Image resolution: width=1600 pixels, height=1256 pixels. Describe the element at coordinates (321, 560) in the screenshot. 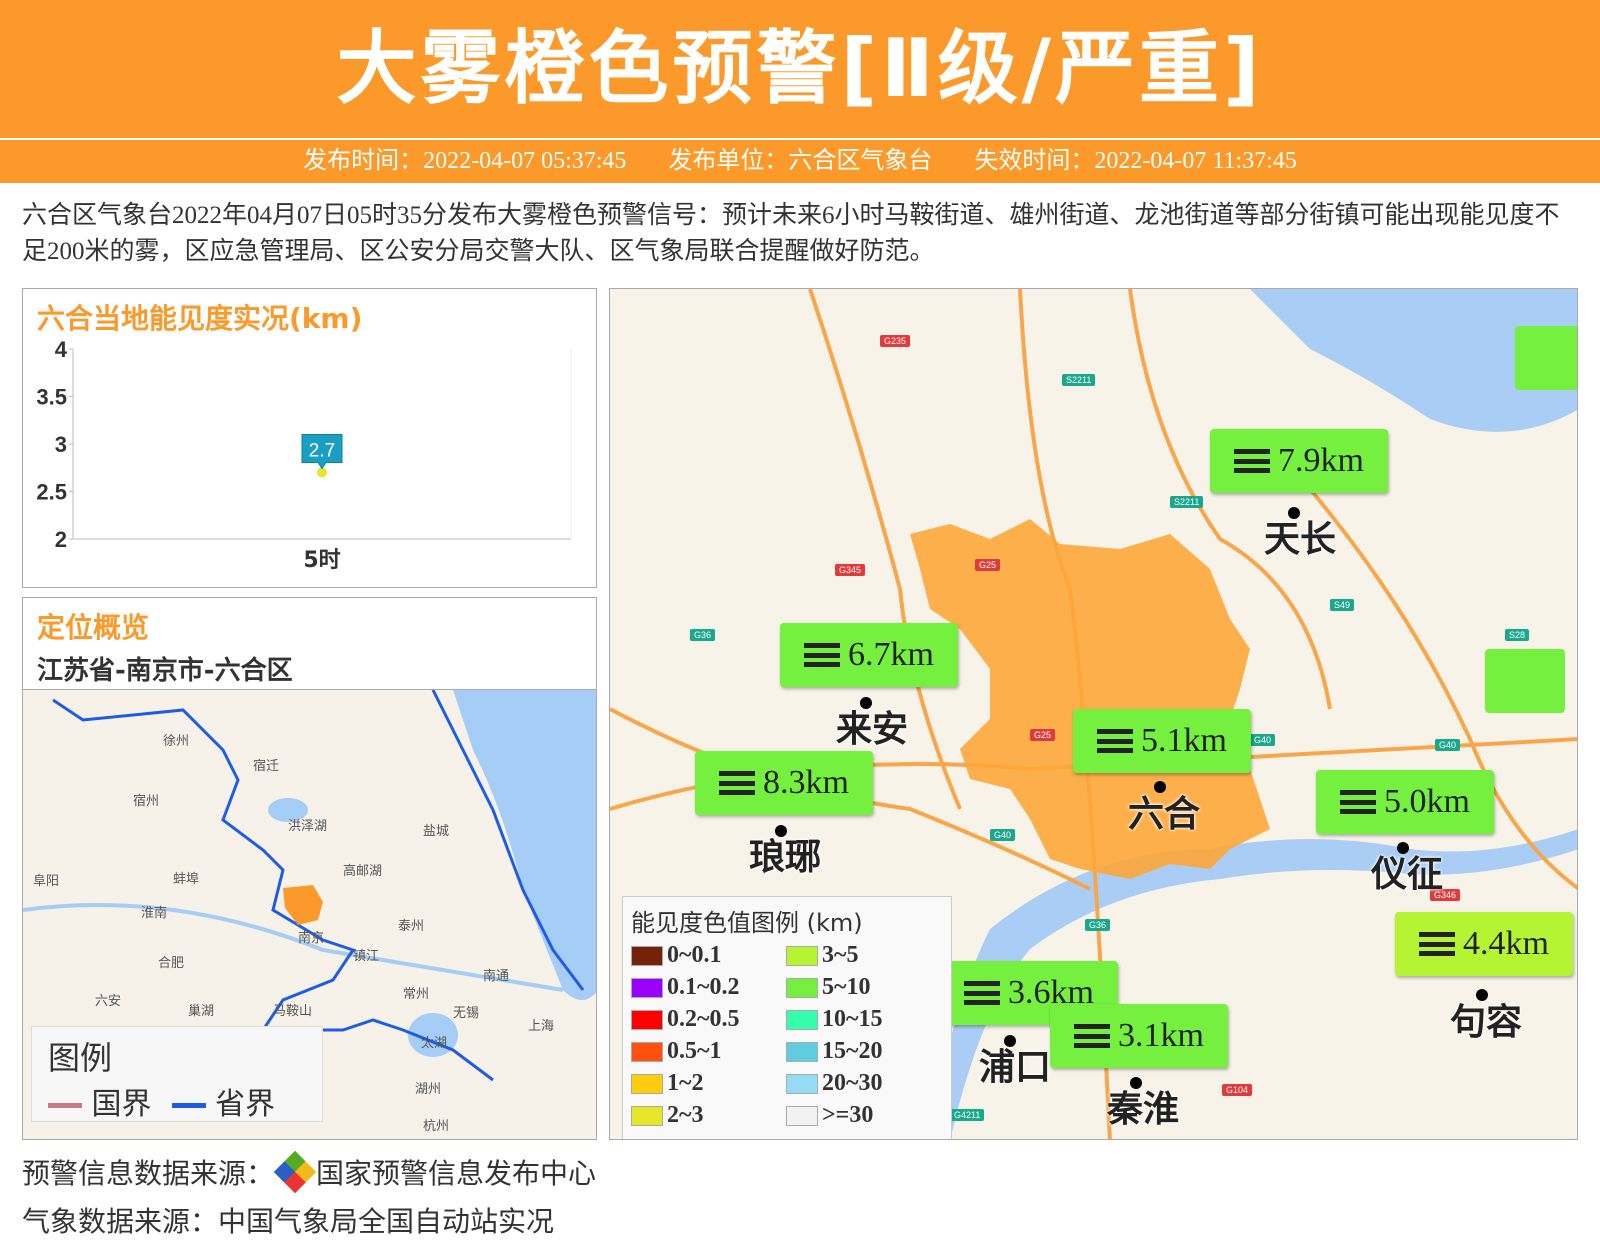

I see `x-tick-label: 5时` at that location.